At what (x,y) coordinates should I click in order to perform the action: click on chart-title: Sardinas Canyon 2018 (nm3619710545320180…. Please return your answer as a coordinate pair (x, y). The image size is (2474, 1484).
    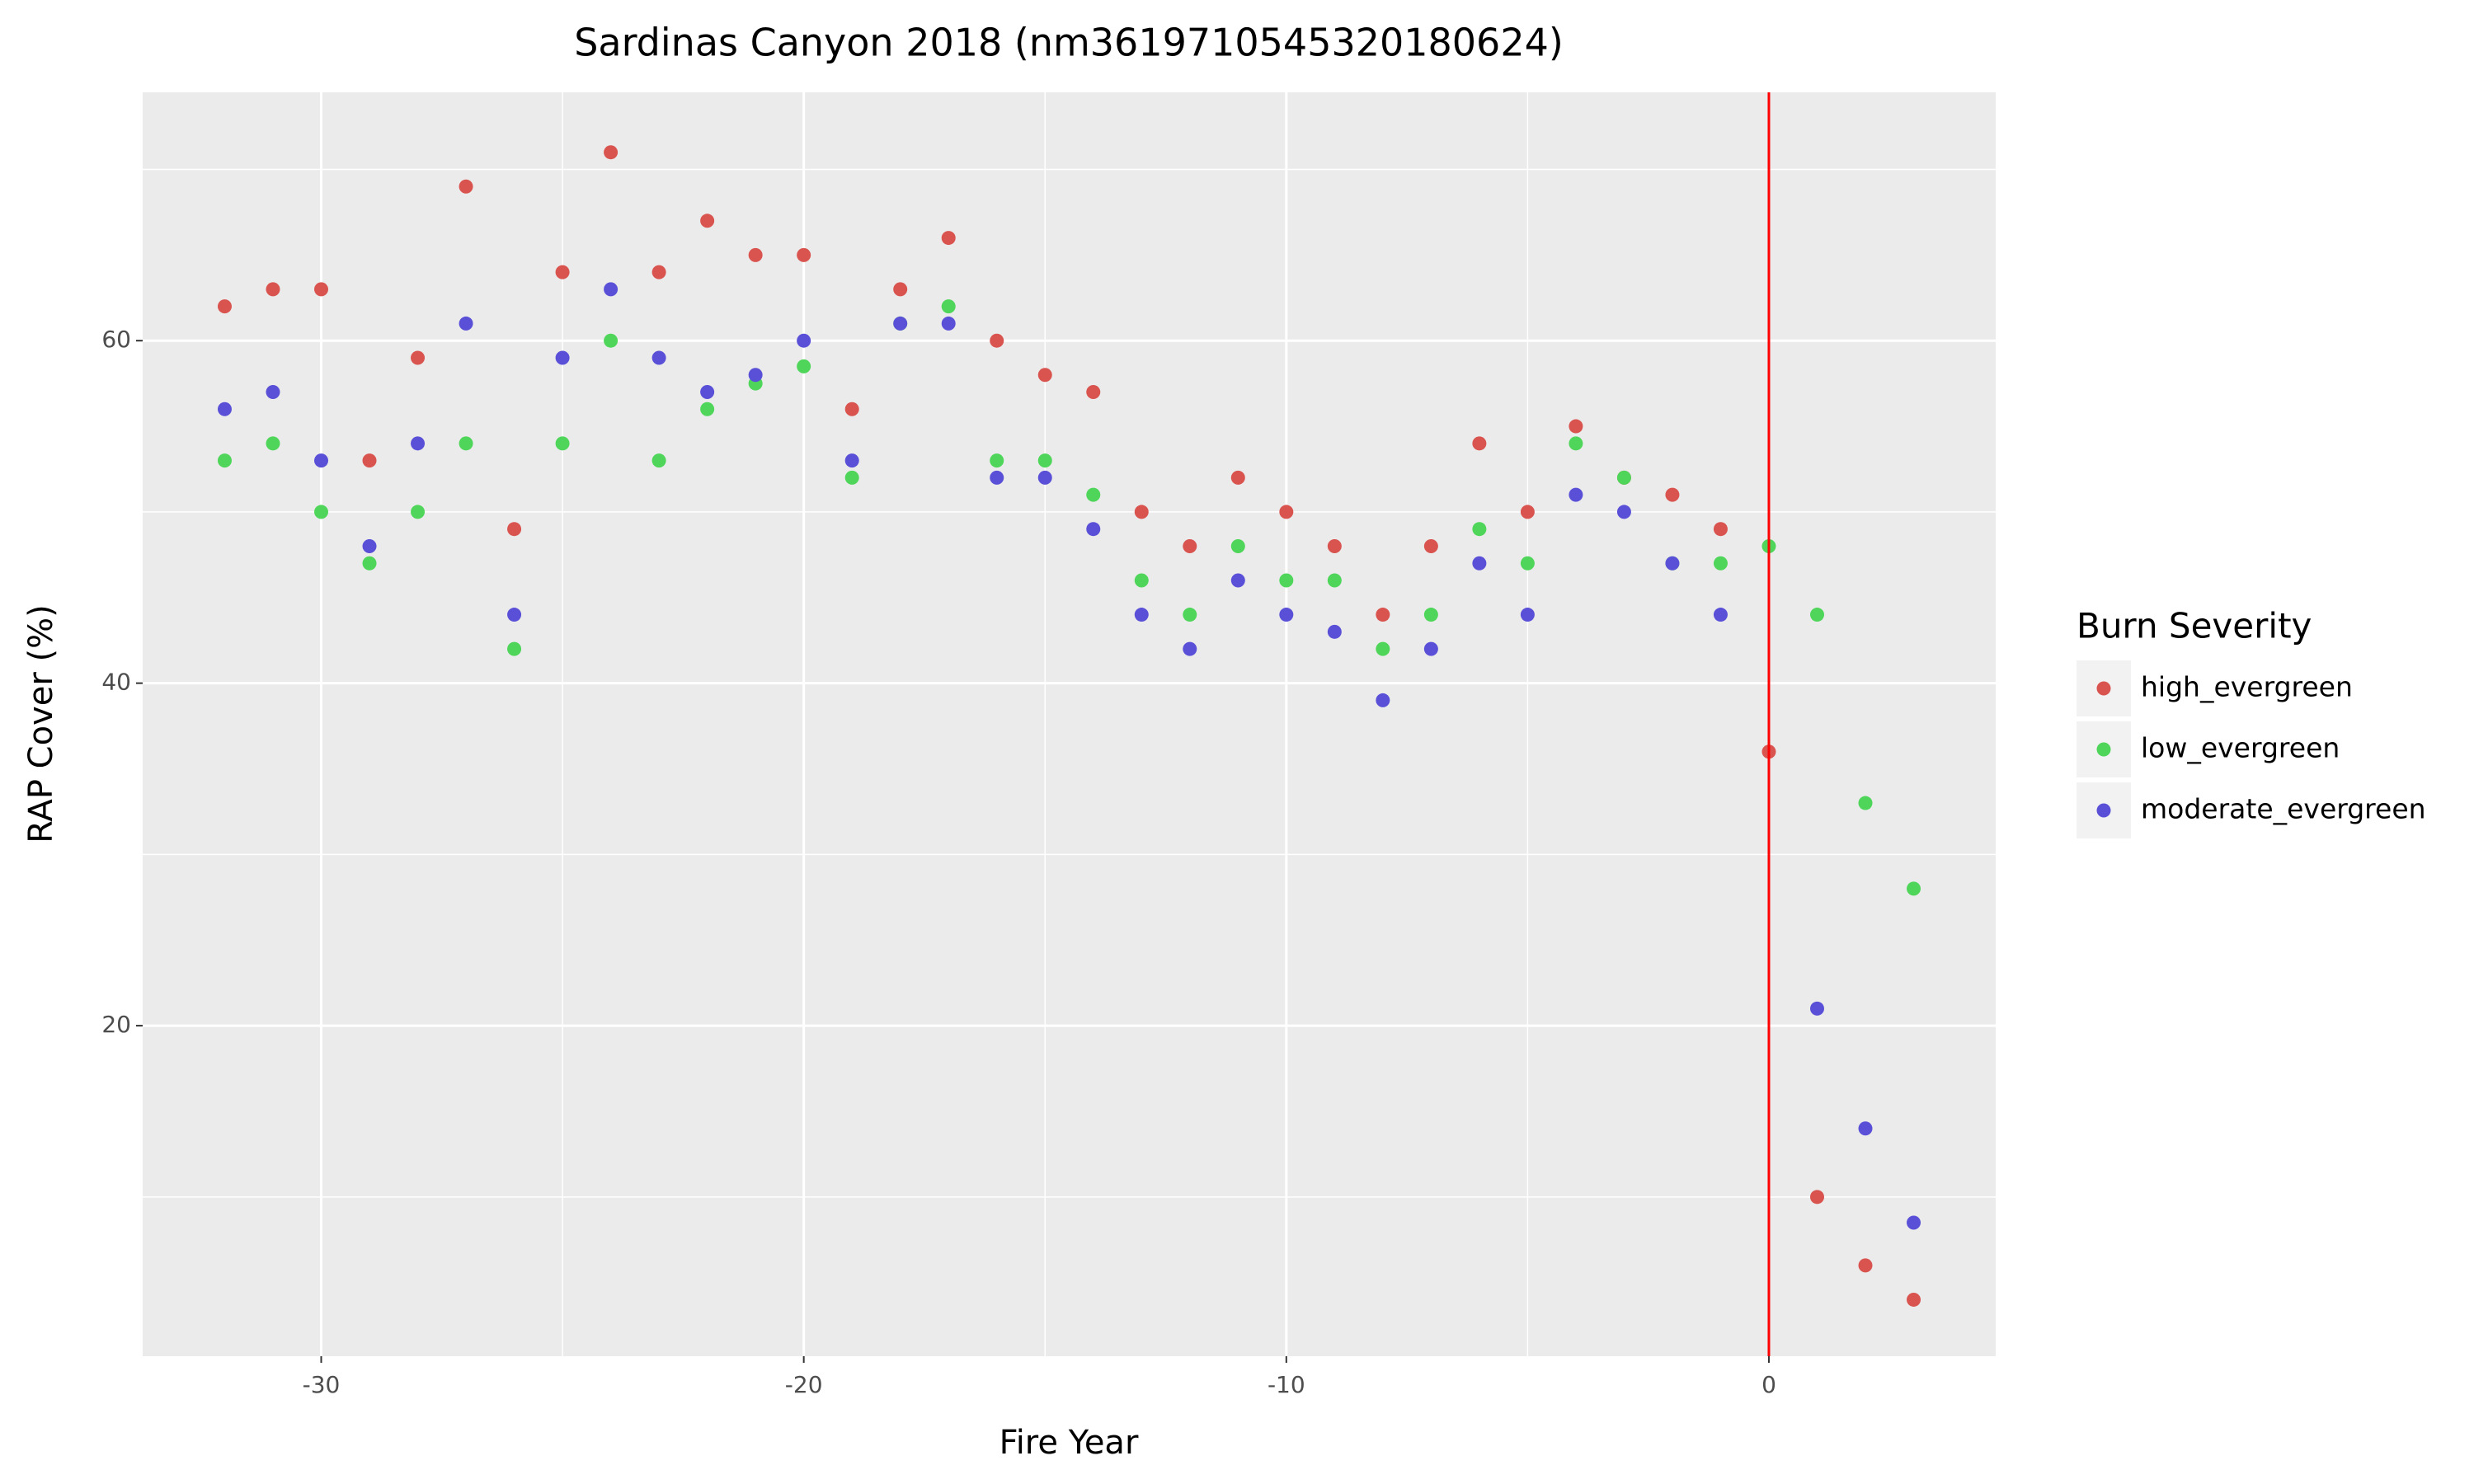
    Looking at the image, I should click on (1069, 43).